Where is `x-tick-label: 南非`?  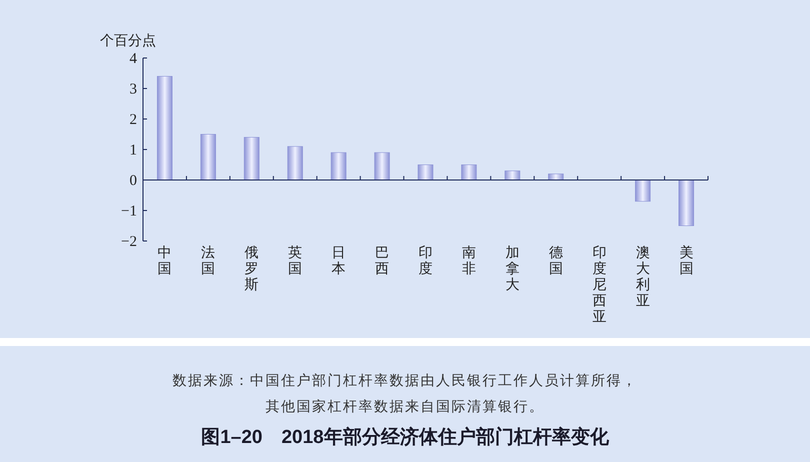
x-tick-label: 南非 is located at coordinates (469, 261).